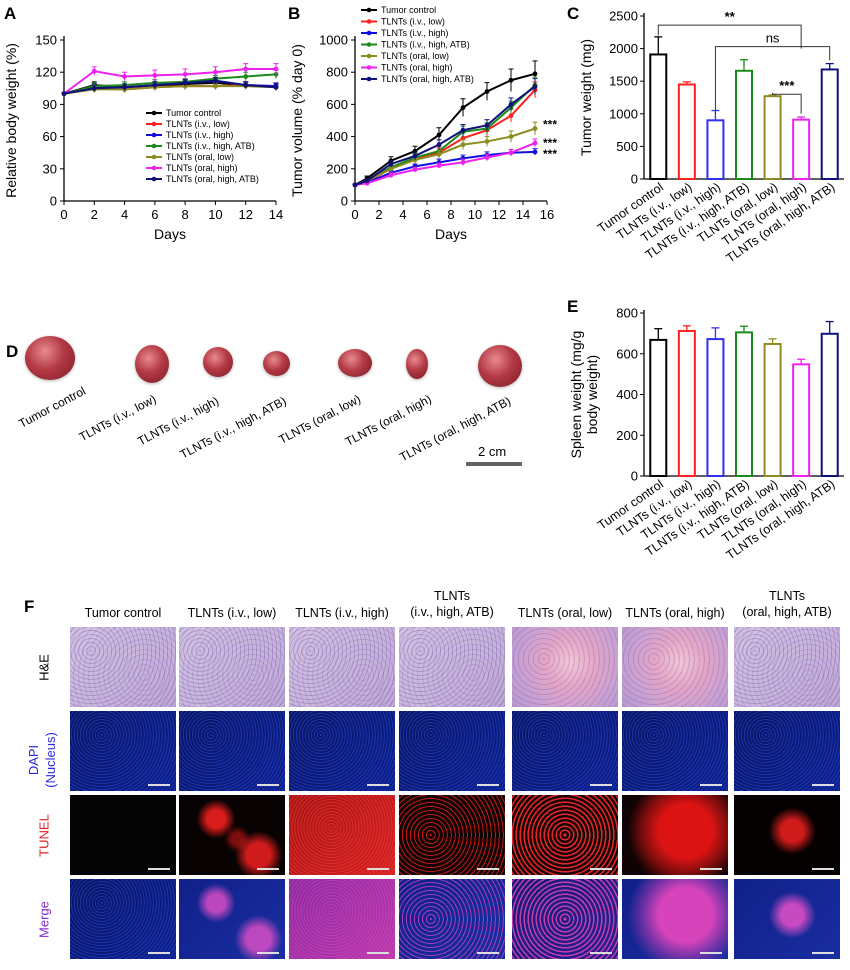 The image size is (850, 970). I want to click on y-tick-label: 120, so click(46, 72).